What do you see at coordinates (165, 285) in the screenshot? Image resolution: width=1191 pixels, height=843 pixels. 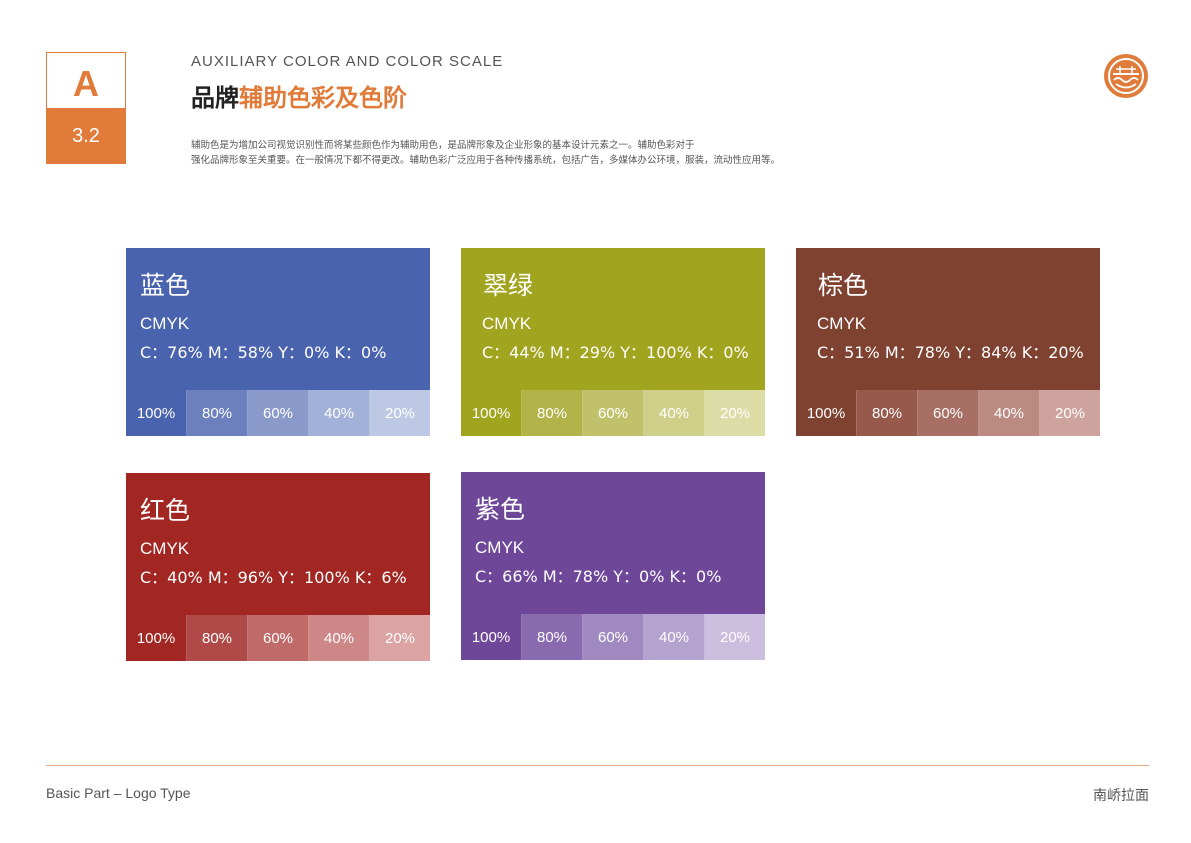 I see `color-name: 蓝色` at bounding box center [165, 285].